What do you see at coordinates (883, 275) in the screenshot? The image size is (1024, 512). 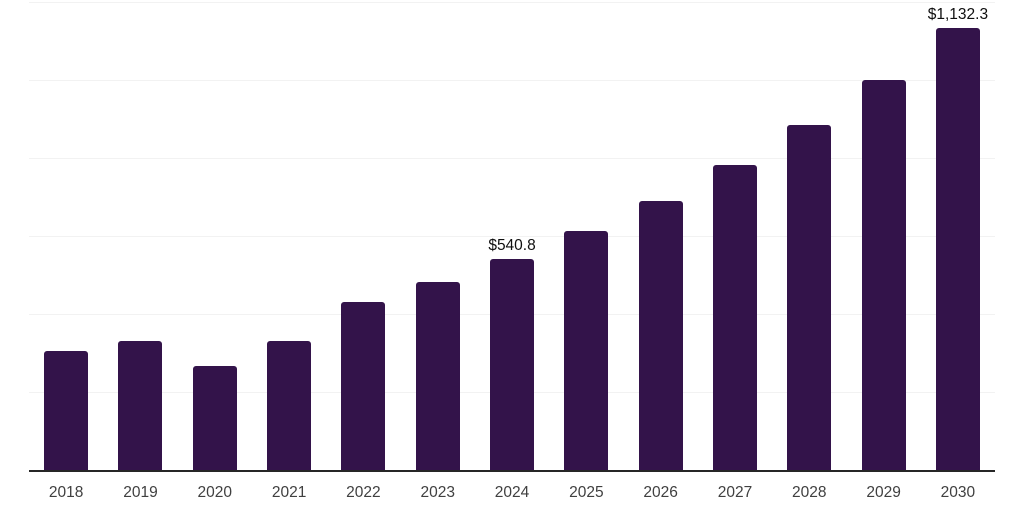 I see `bar-2029` at bounding box center [883, 275].